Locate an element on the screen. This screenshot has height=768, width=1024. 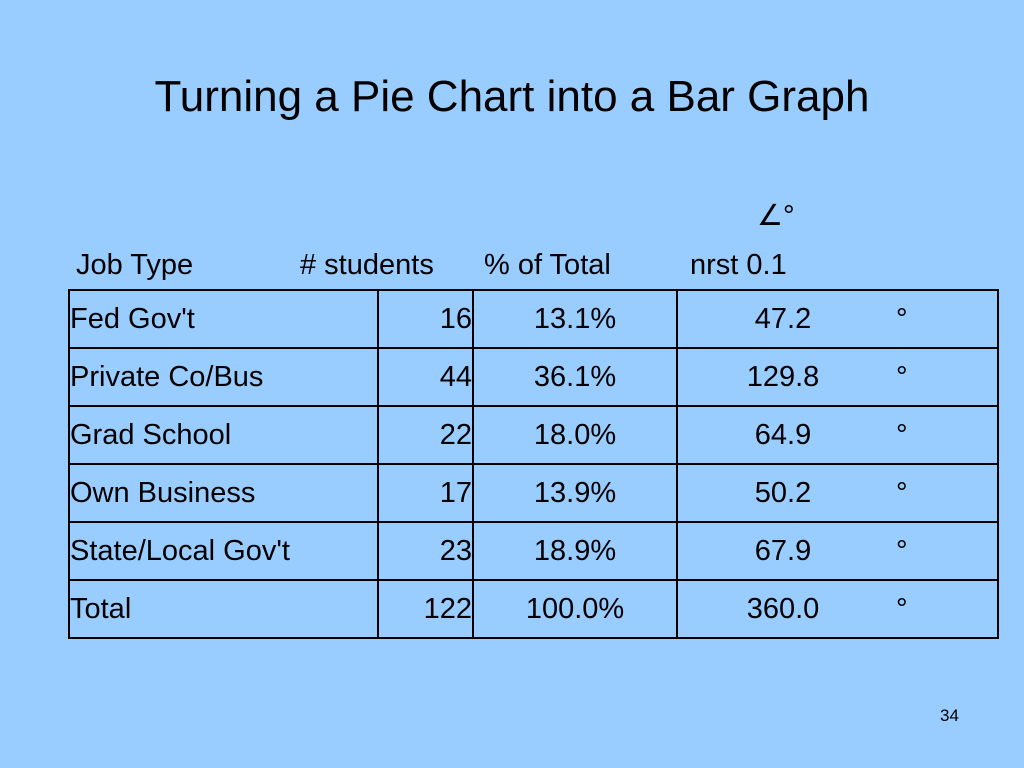
degrees-value: 47.2 is located at coordinates (783, 318).